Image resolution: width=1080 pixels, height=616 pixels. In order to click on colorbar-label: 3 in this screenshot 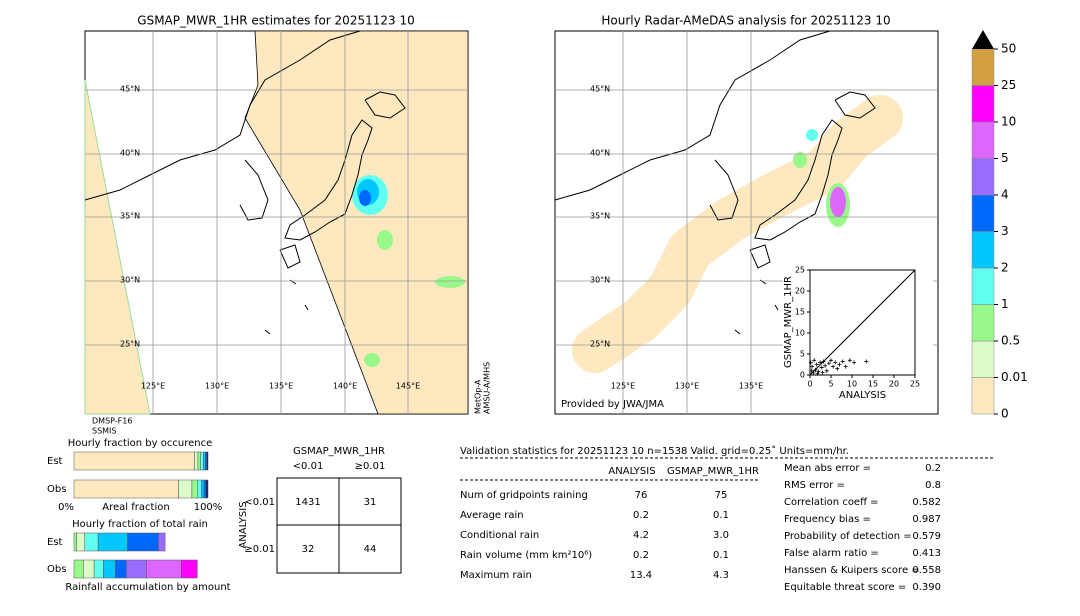, I will do `click(1005, 231)`.